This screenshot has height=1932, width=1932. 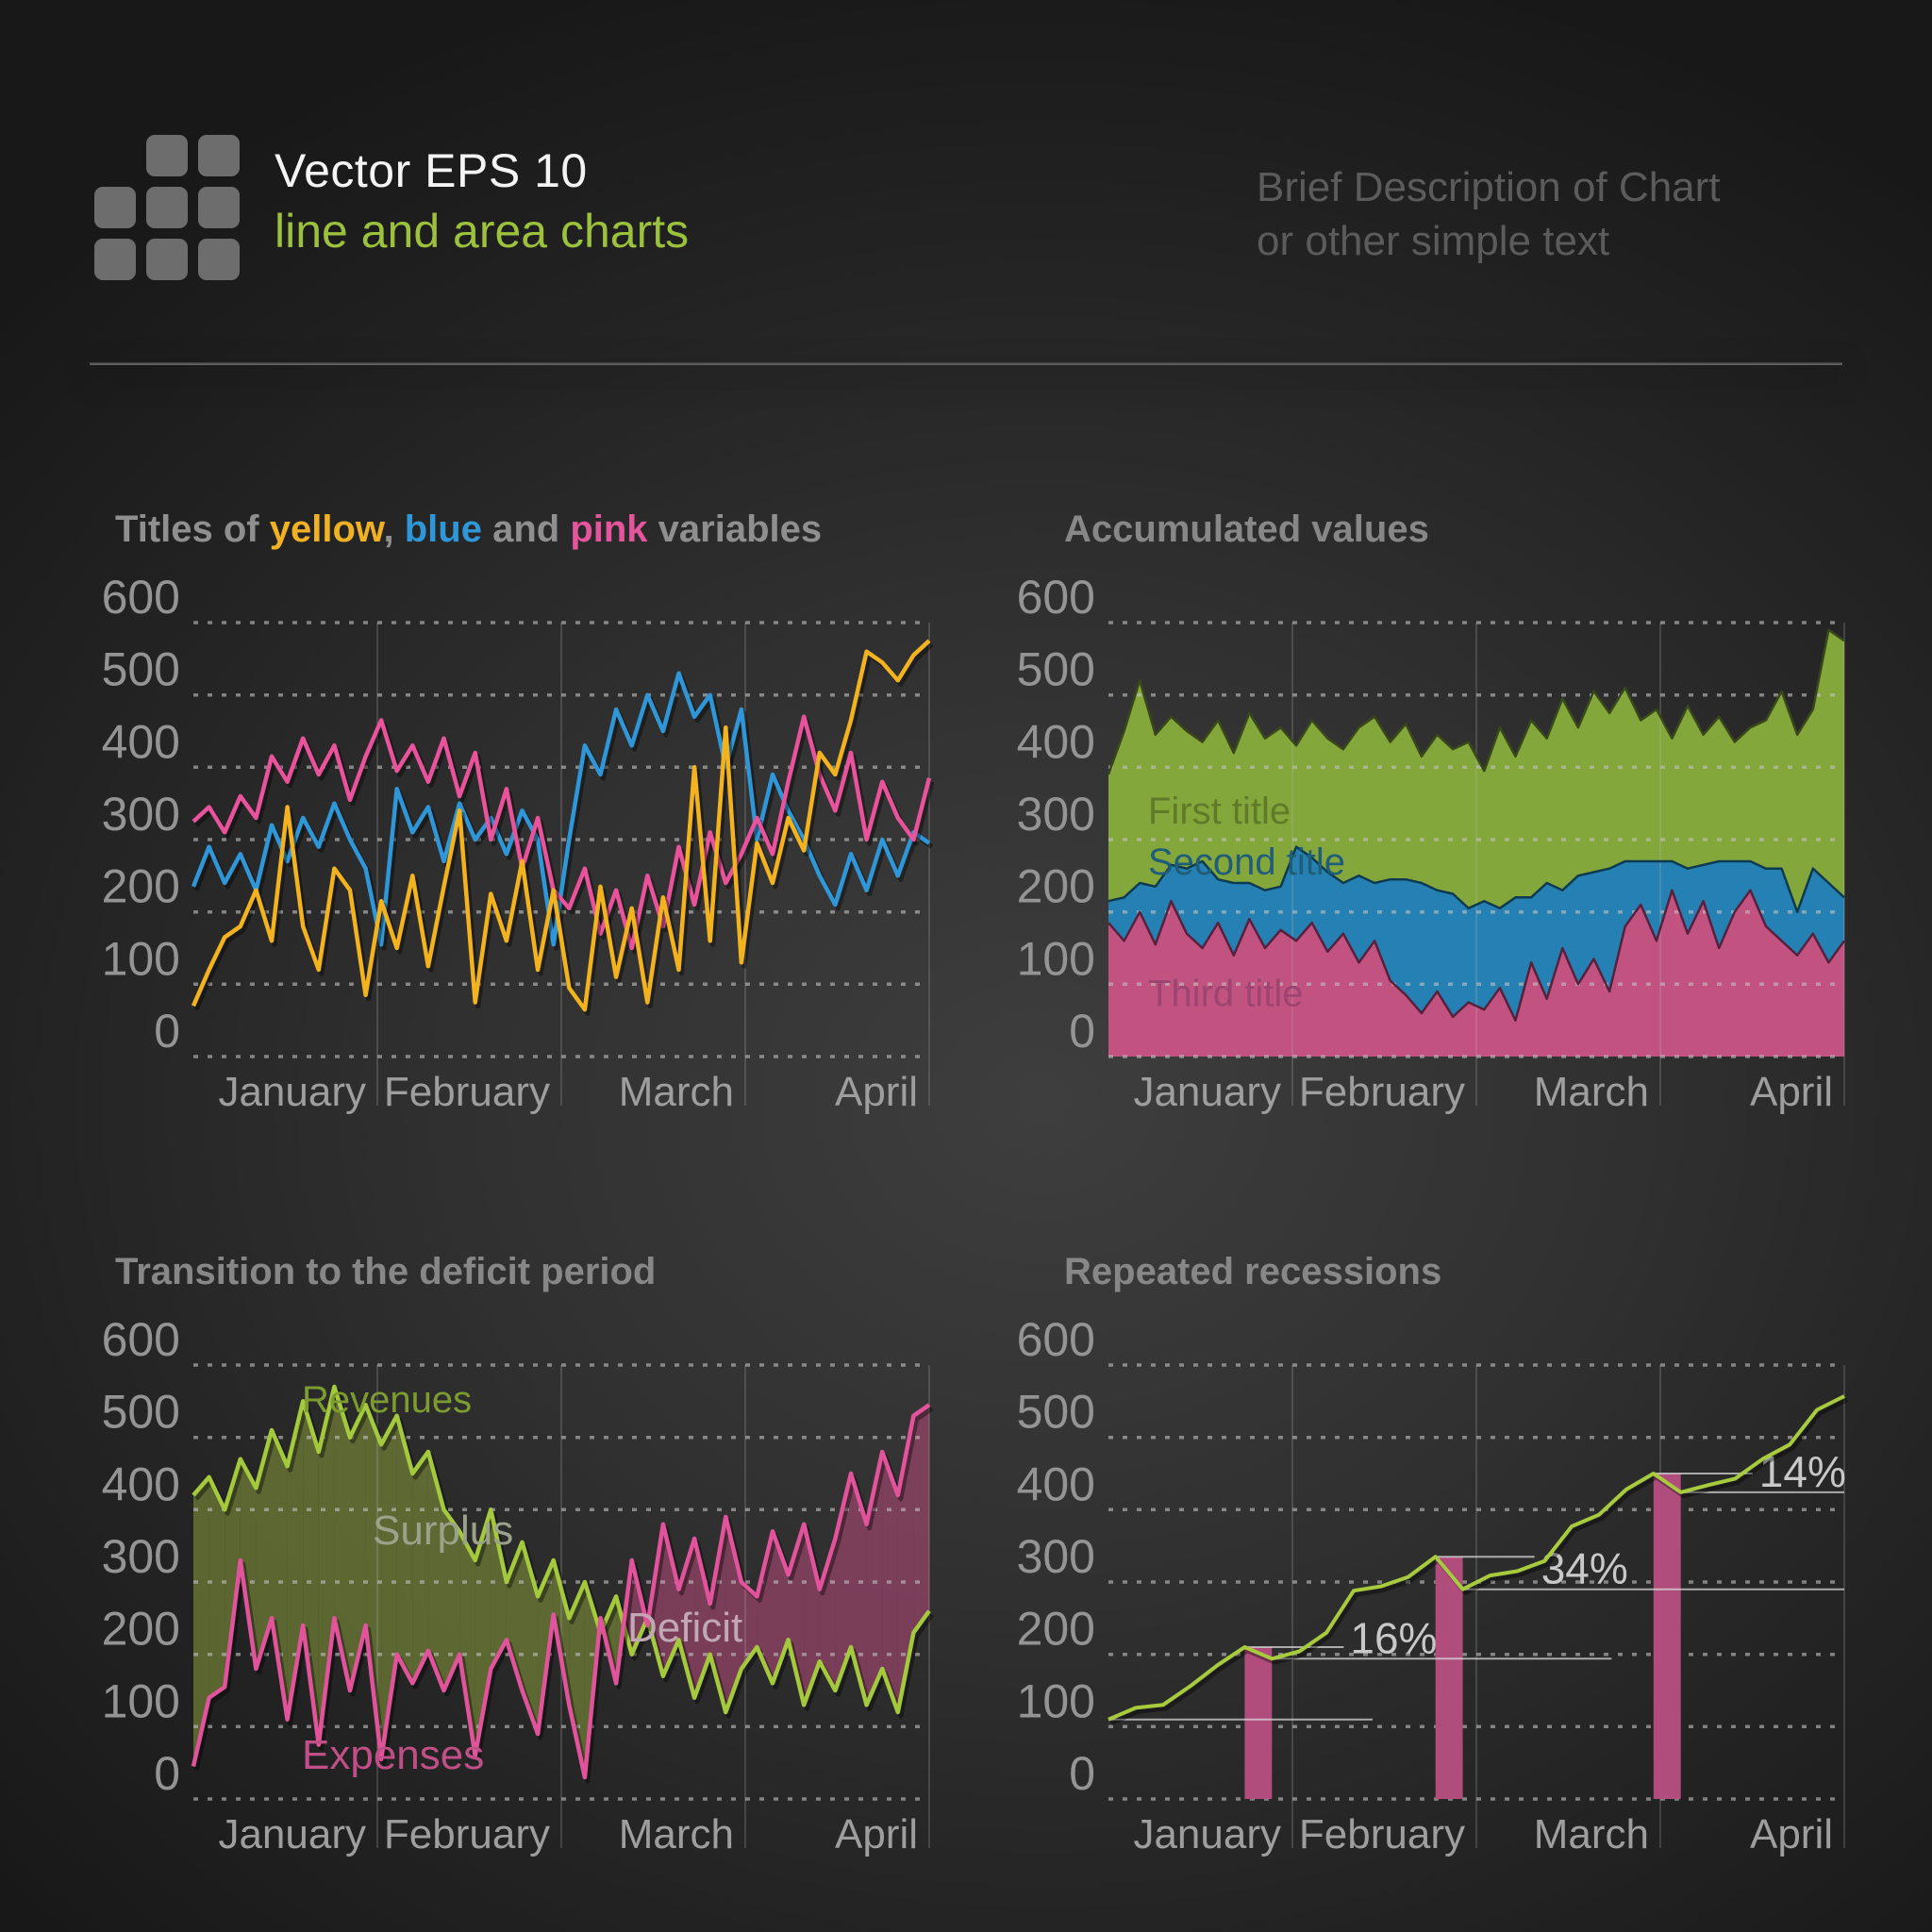 What do you see at coordinates (1476, 702) in the screenshot?
I see `first-title-edge` at bounding box center [1476, 702].